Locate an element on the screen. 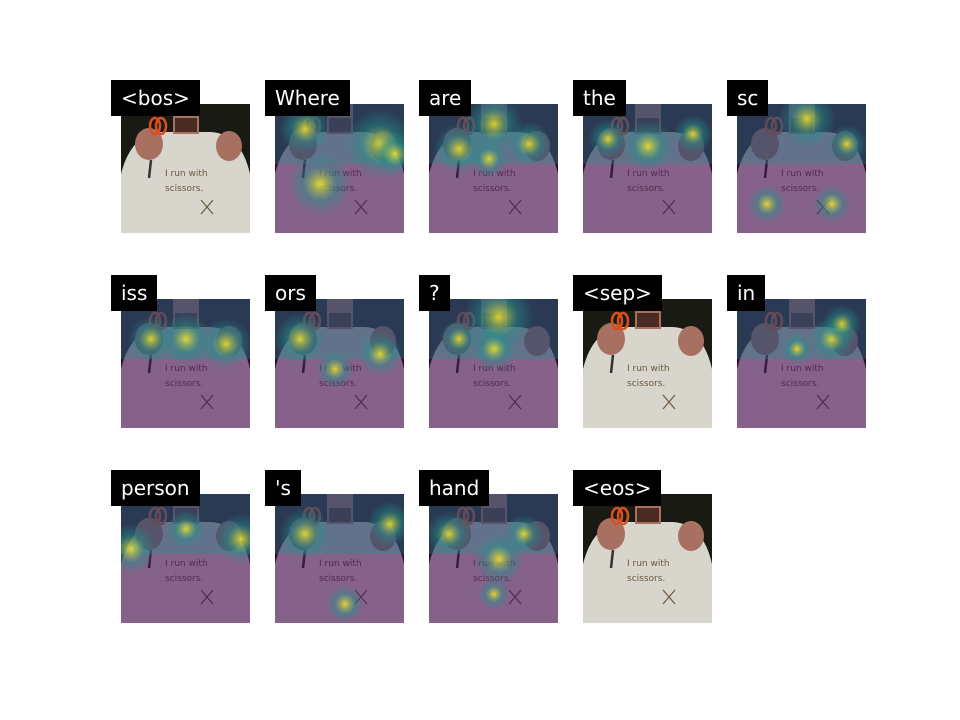 This screenshot has height=720, width=960. token-panel: I run with scissors. <eos> is located at coordinates (643, 550).